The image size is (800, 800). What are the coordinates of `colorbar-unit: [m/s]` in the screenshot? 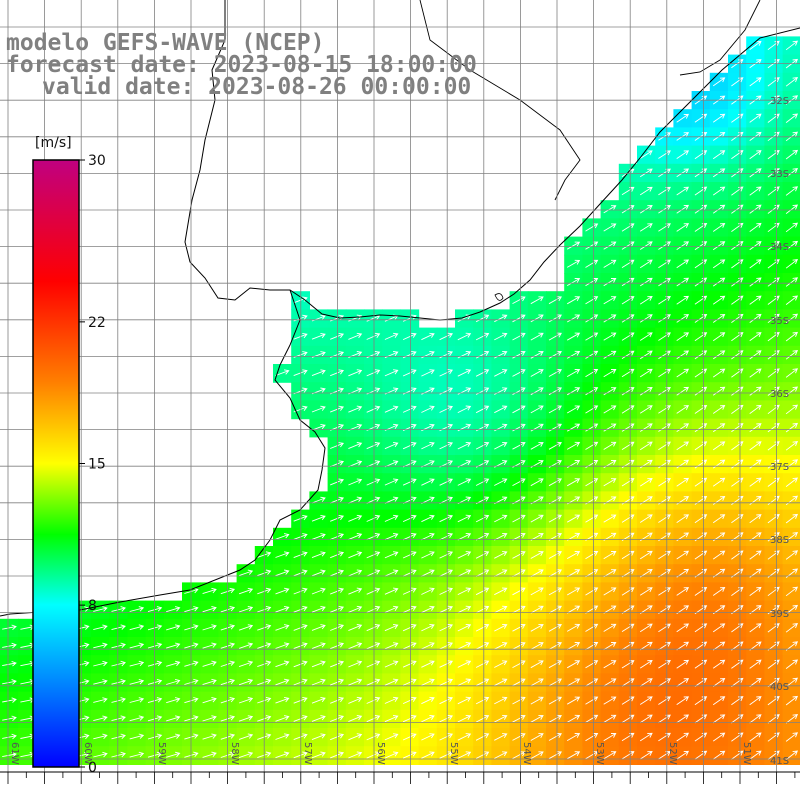 It's located at (53, 143).